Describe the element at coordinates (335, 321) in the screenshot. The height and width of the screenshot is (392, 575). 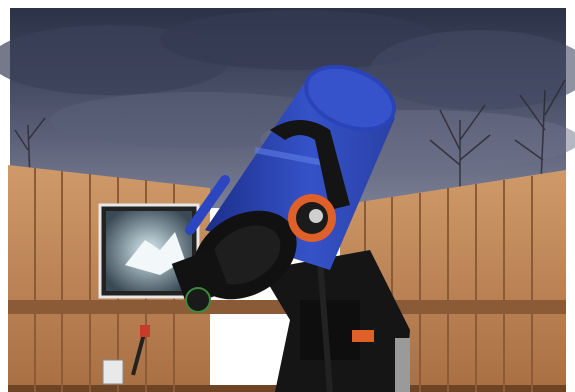
I see `telescope-mount` at that location.